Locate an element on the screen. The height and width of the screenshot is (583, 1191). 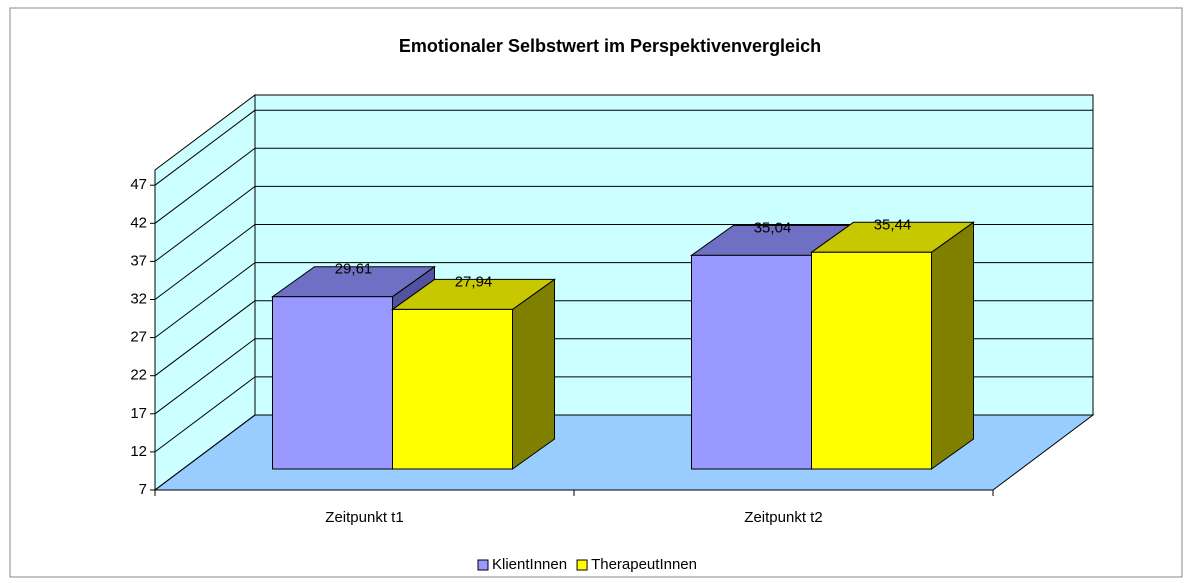
y-tick-label: 37 is located at coordinates (138, 260).